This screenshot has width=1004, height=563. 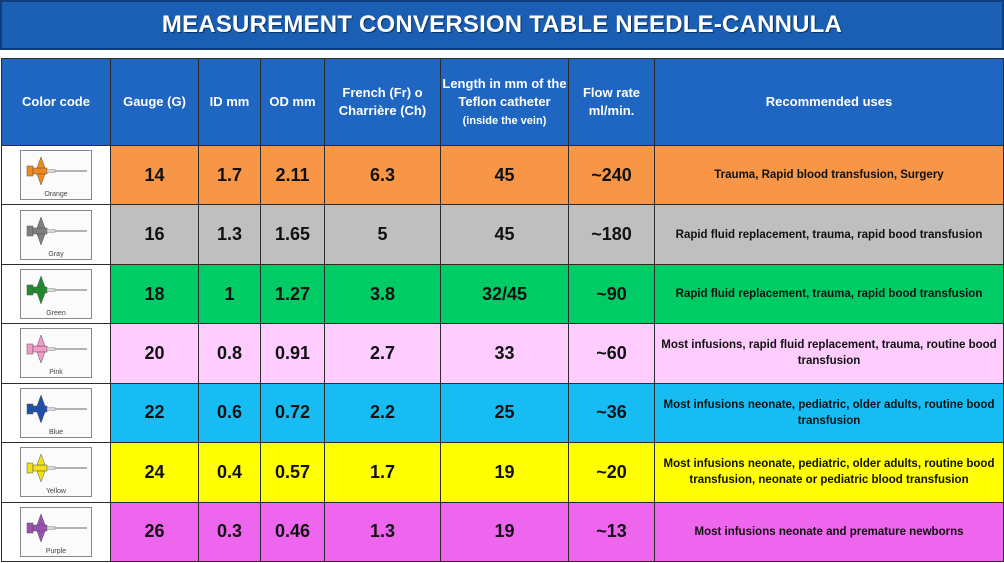 I want to click on flow-rate-cell: ~13, so click(x=611, y=532).